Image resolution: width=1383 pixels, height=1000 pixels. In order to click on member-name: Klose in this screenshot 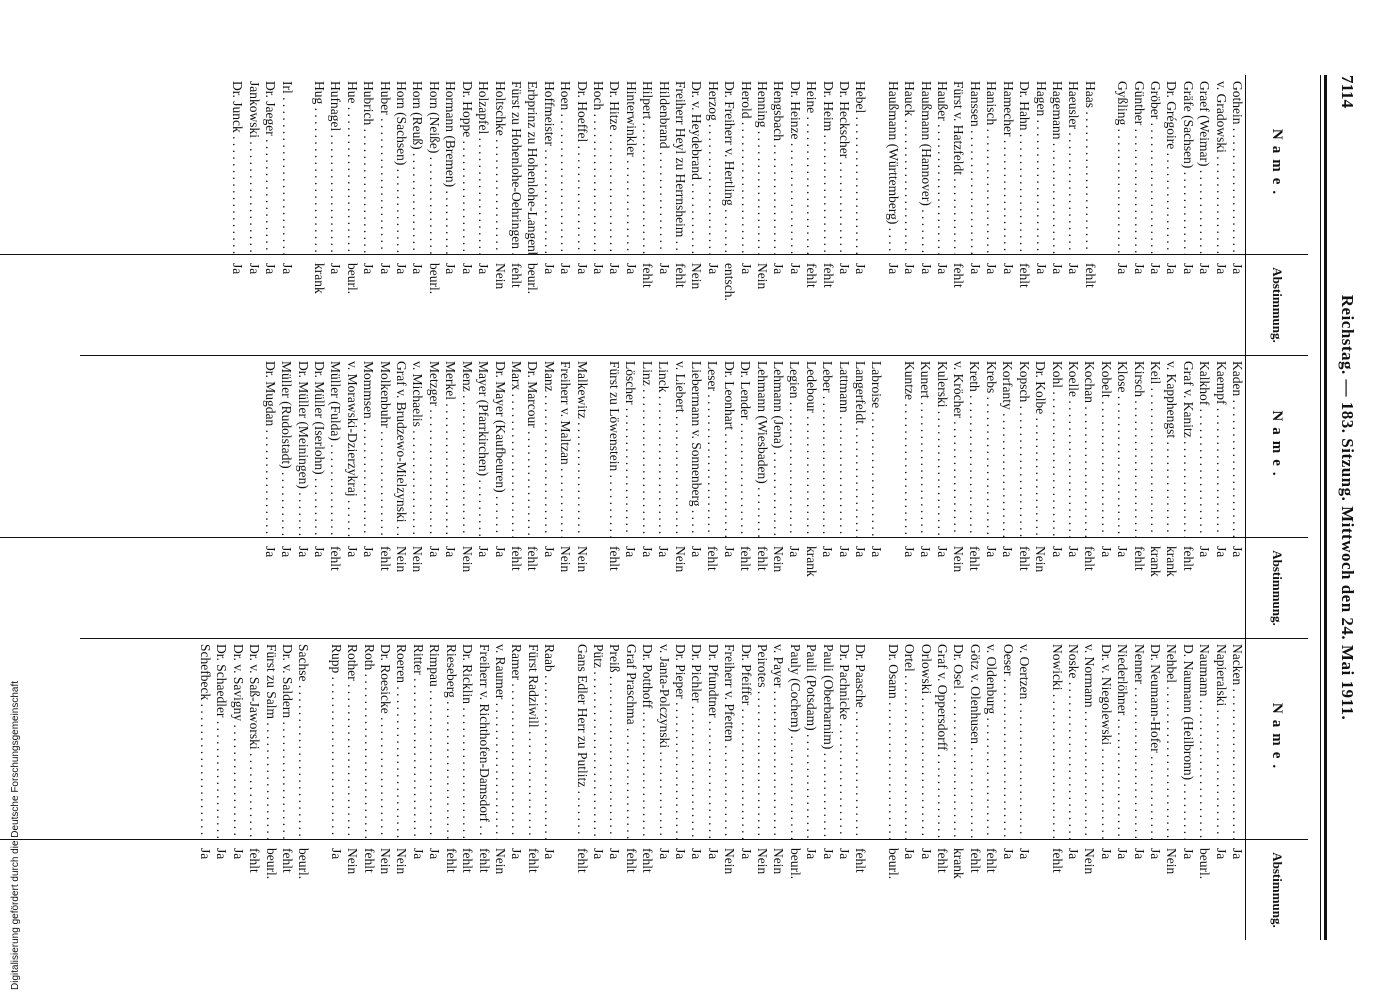, I will do `click(1122, 446)`.